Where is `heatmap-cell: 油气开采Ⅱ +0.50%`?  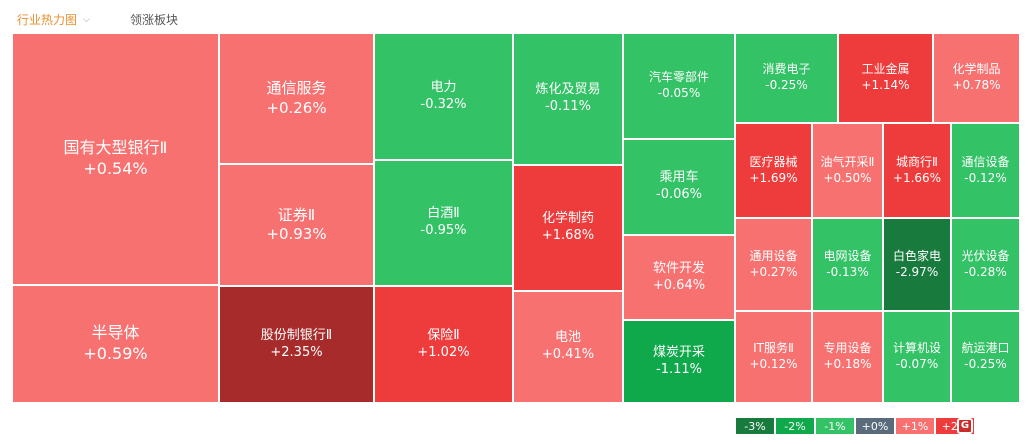
heatmap-cell: 油气开采Ⅱ +0.50% is located at coordinates (847, 170).